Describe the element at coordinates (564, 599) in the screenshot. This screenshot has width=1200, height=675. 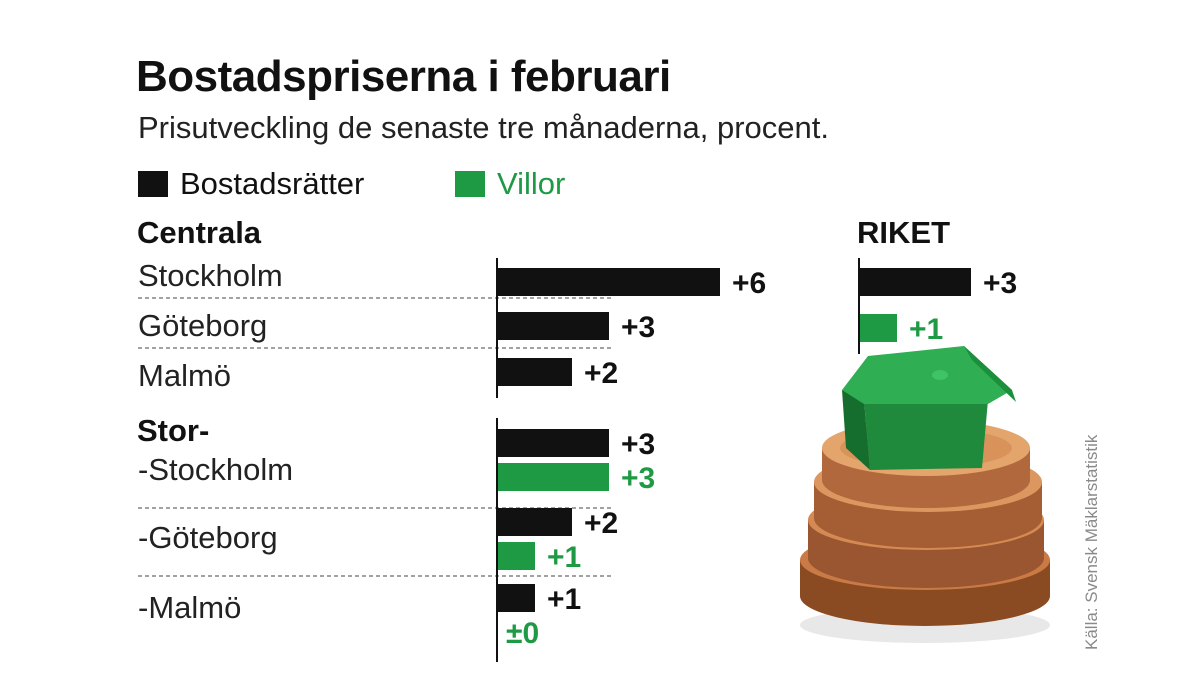
I see `group1-row2-bostadsratter-value-label: +1` at that location.